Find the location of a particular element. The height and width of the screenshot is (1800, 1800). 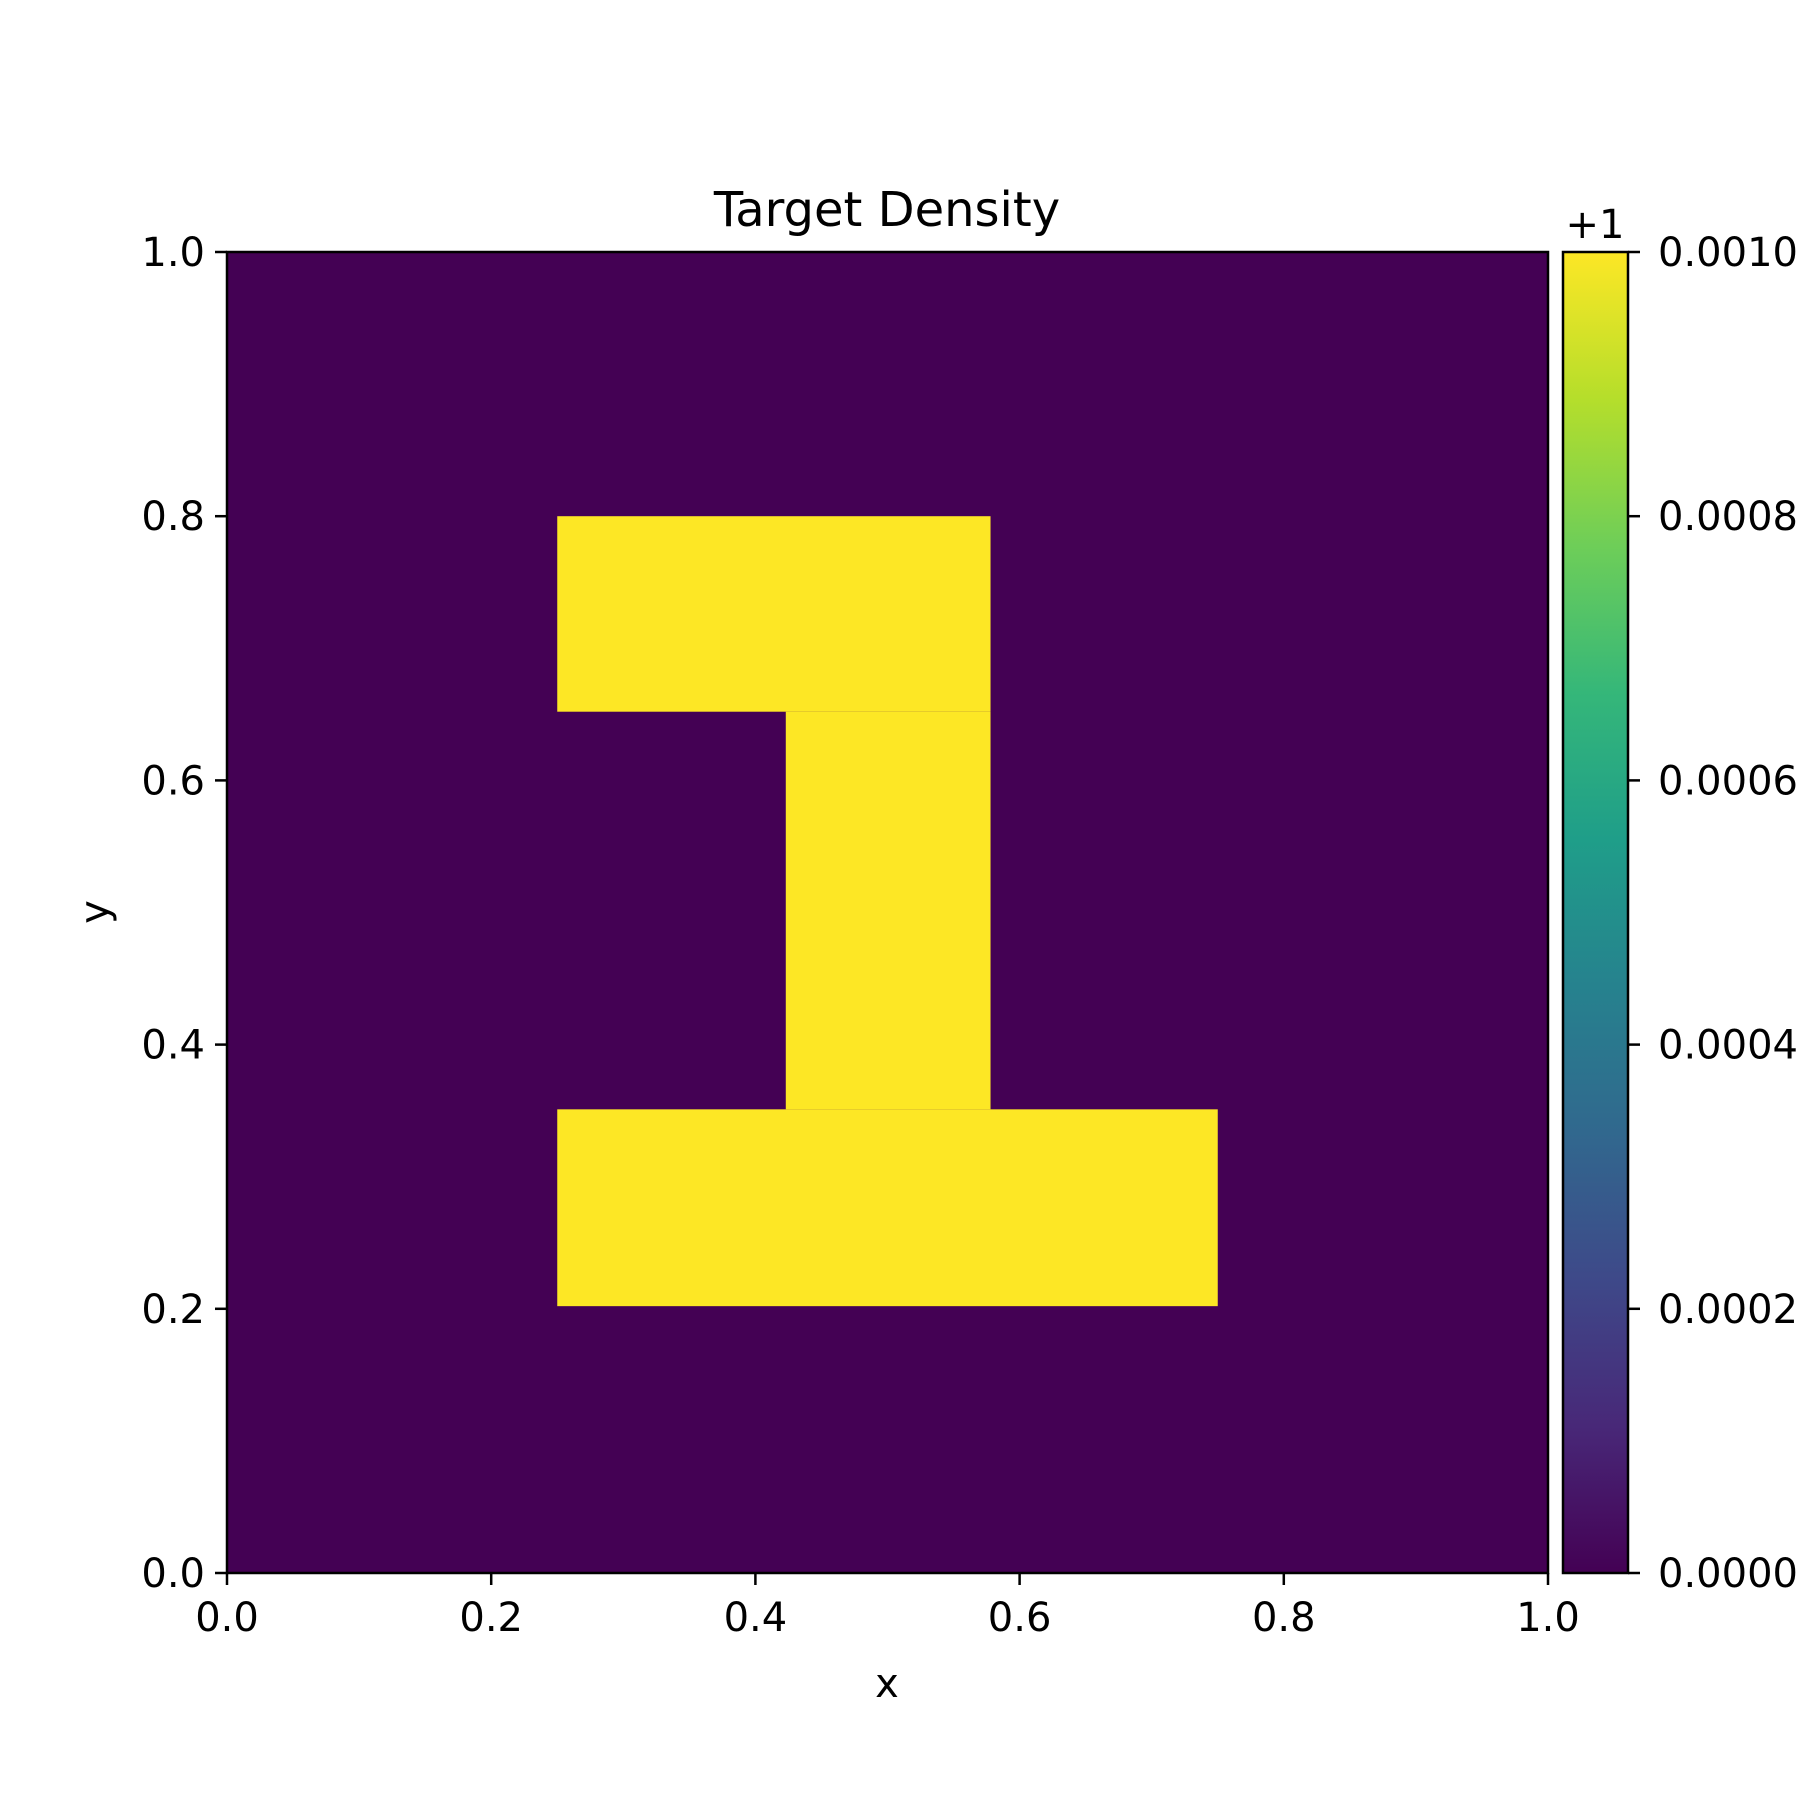

colorbar-tick-label: 0.0010 is located at coordinates (1728, 253).